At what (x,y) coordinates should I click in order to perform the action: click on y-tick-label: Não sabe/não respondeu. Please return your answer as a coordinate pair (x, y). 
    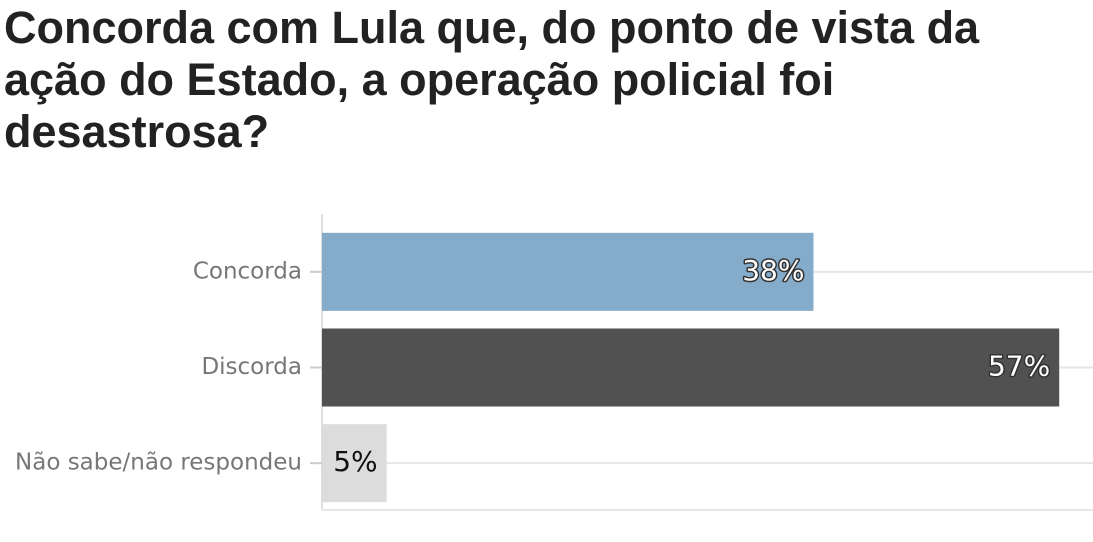
    Looking at the image, I should click on (158, 463).